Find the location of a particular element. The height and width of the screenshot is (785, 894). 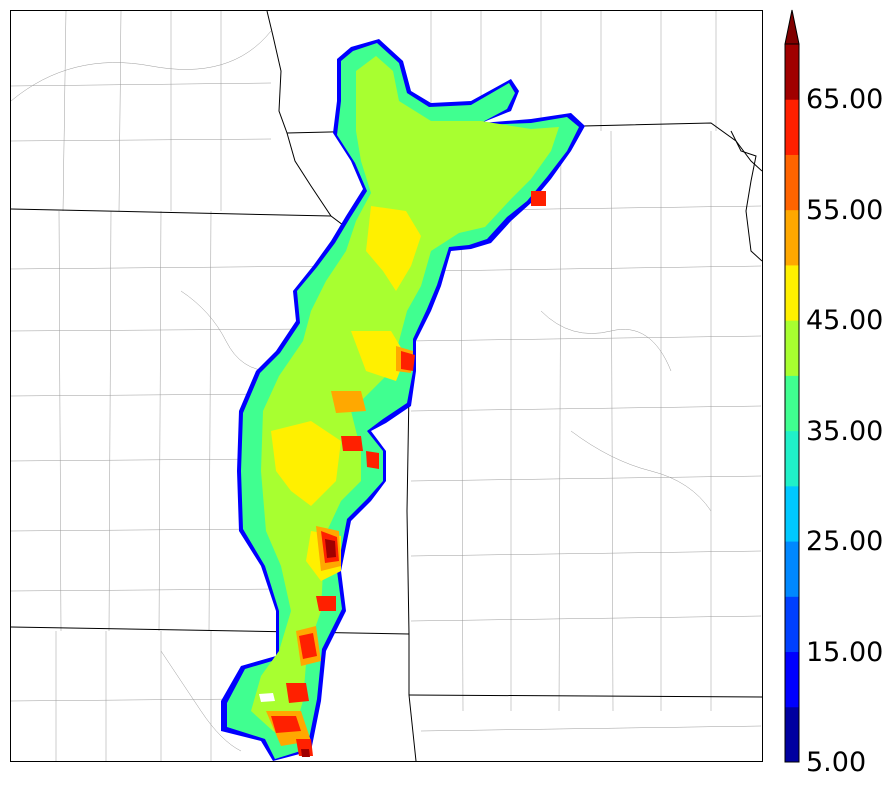

colorbar-tick-label: 55.00 is located at coordinates (845, 210).